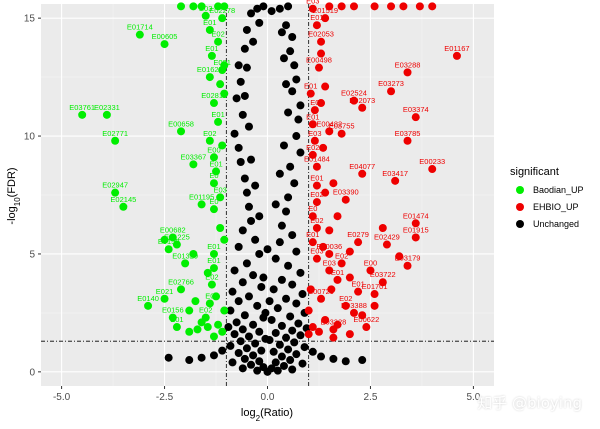 The image size is (600, 429). I want to click on point-label-e02524: E02524, so click(354, 93).